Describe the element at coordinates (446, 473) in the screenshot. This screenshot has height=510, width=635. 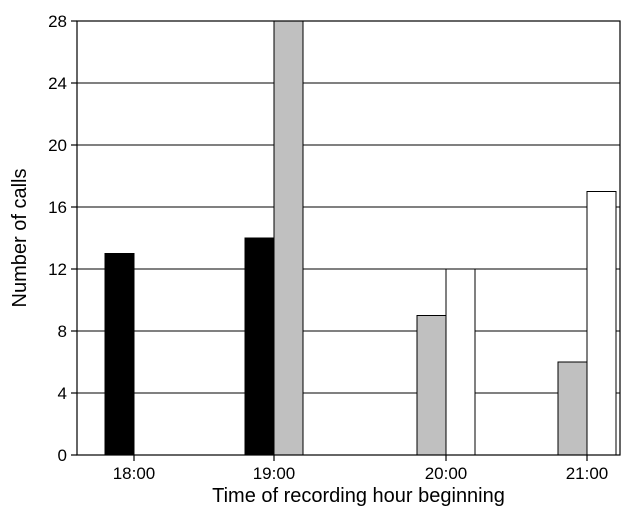
I see `x-tick-label: 20:00` at that location.